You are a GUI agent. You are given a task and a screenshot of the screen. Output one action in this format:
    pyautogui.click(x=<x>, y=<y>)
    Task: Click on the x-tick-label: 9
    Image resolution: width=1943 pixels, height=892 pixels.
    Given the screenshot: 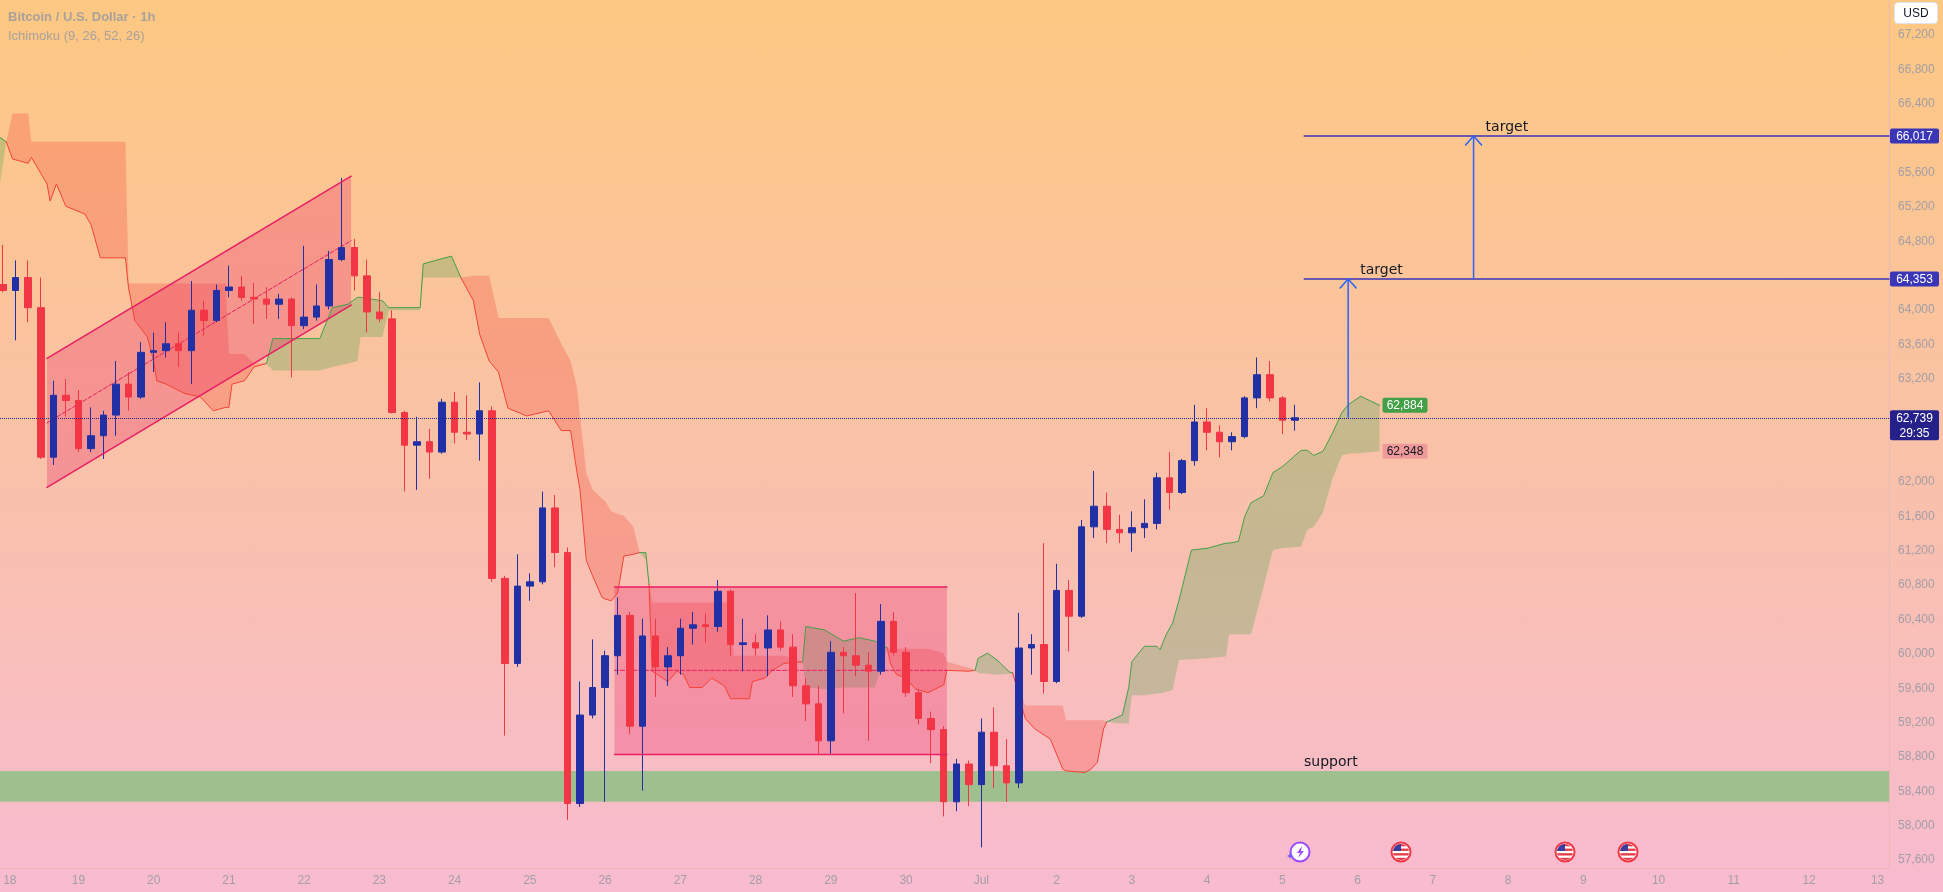 What is the action you would take?
    pyautogui.click(x=1583, y=880)
    